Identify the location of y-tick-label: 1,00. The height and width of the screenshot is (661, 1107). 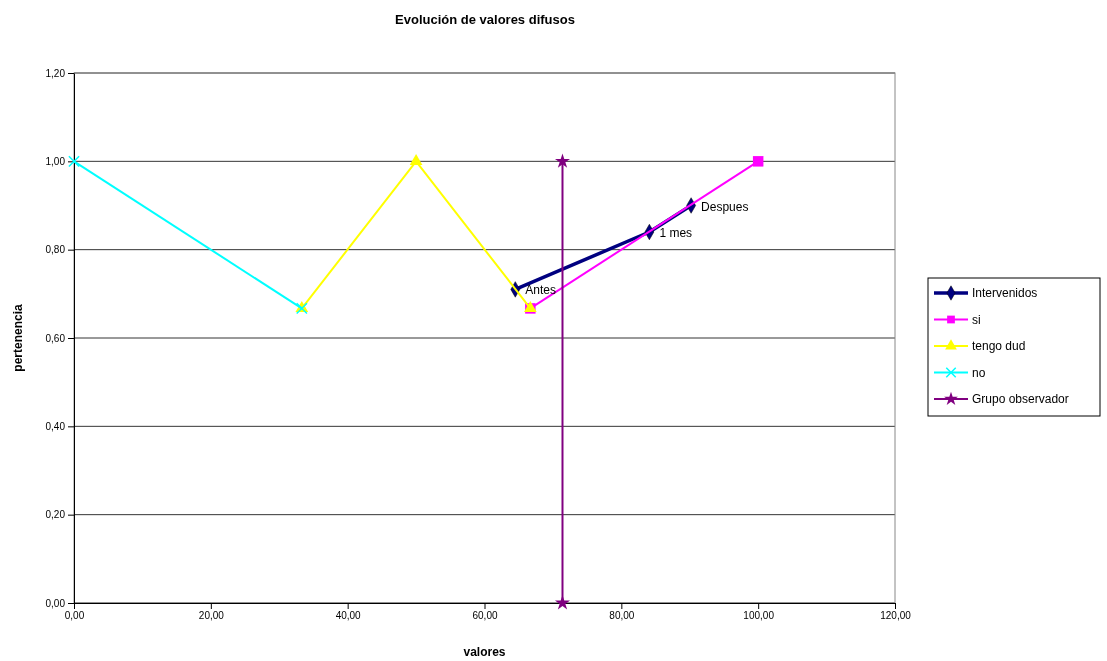
(55, 162).